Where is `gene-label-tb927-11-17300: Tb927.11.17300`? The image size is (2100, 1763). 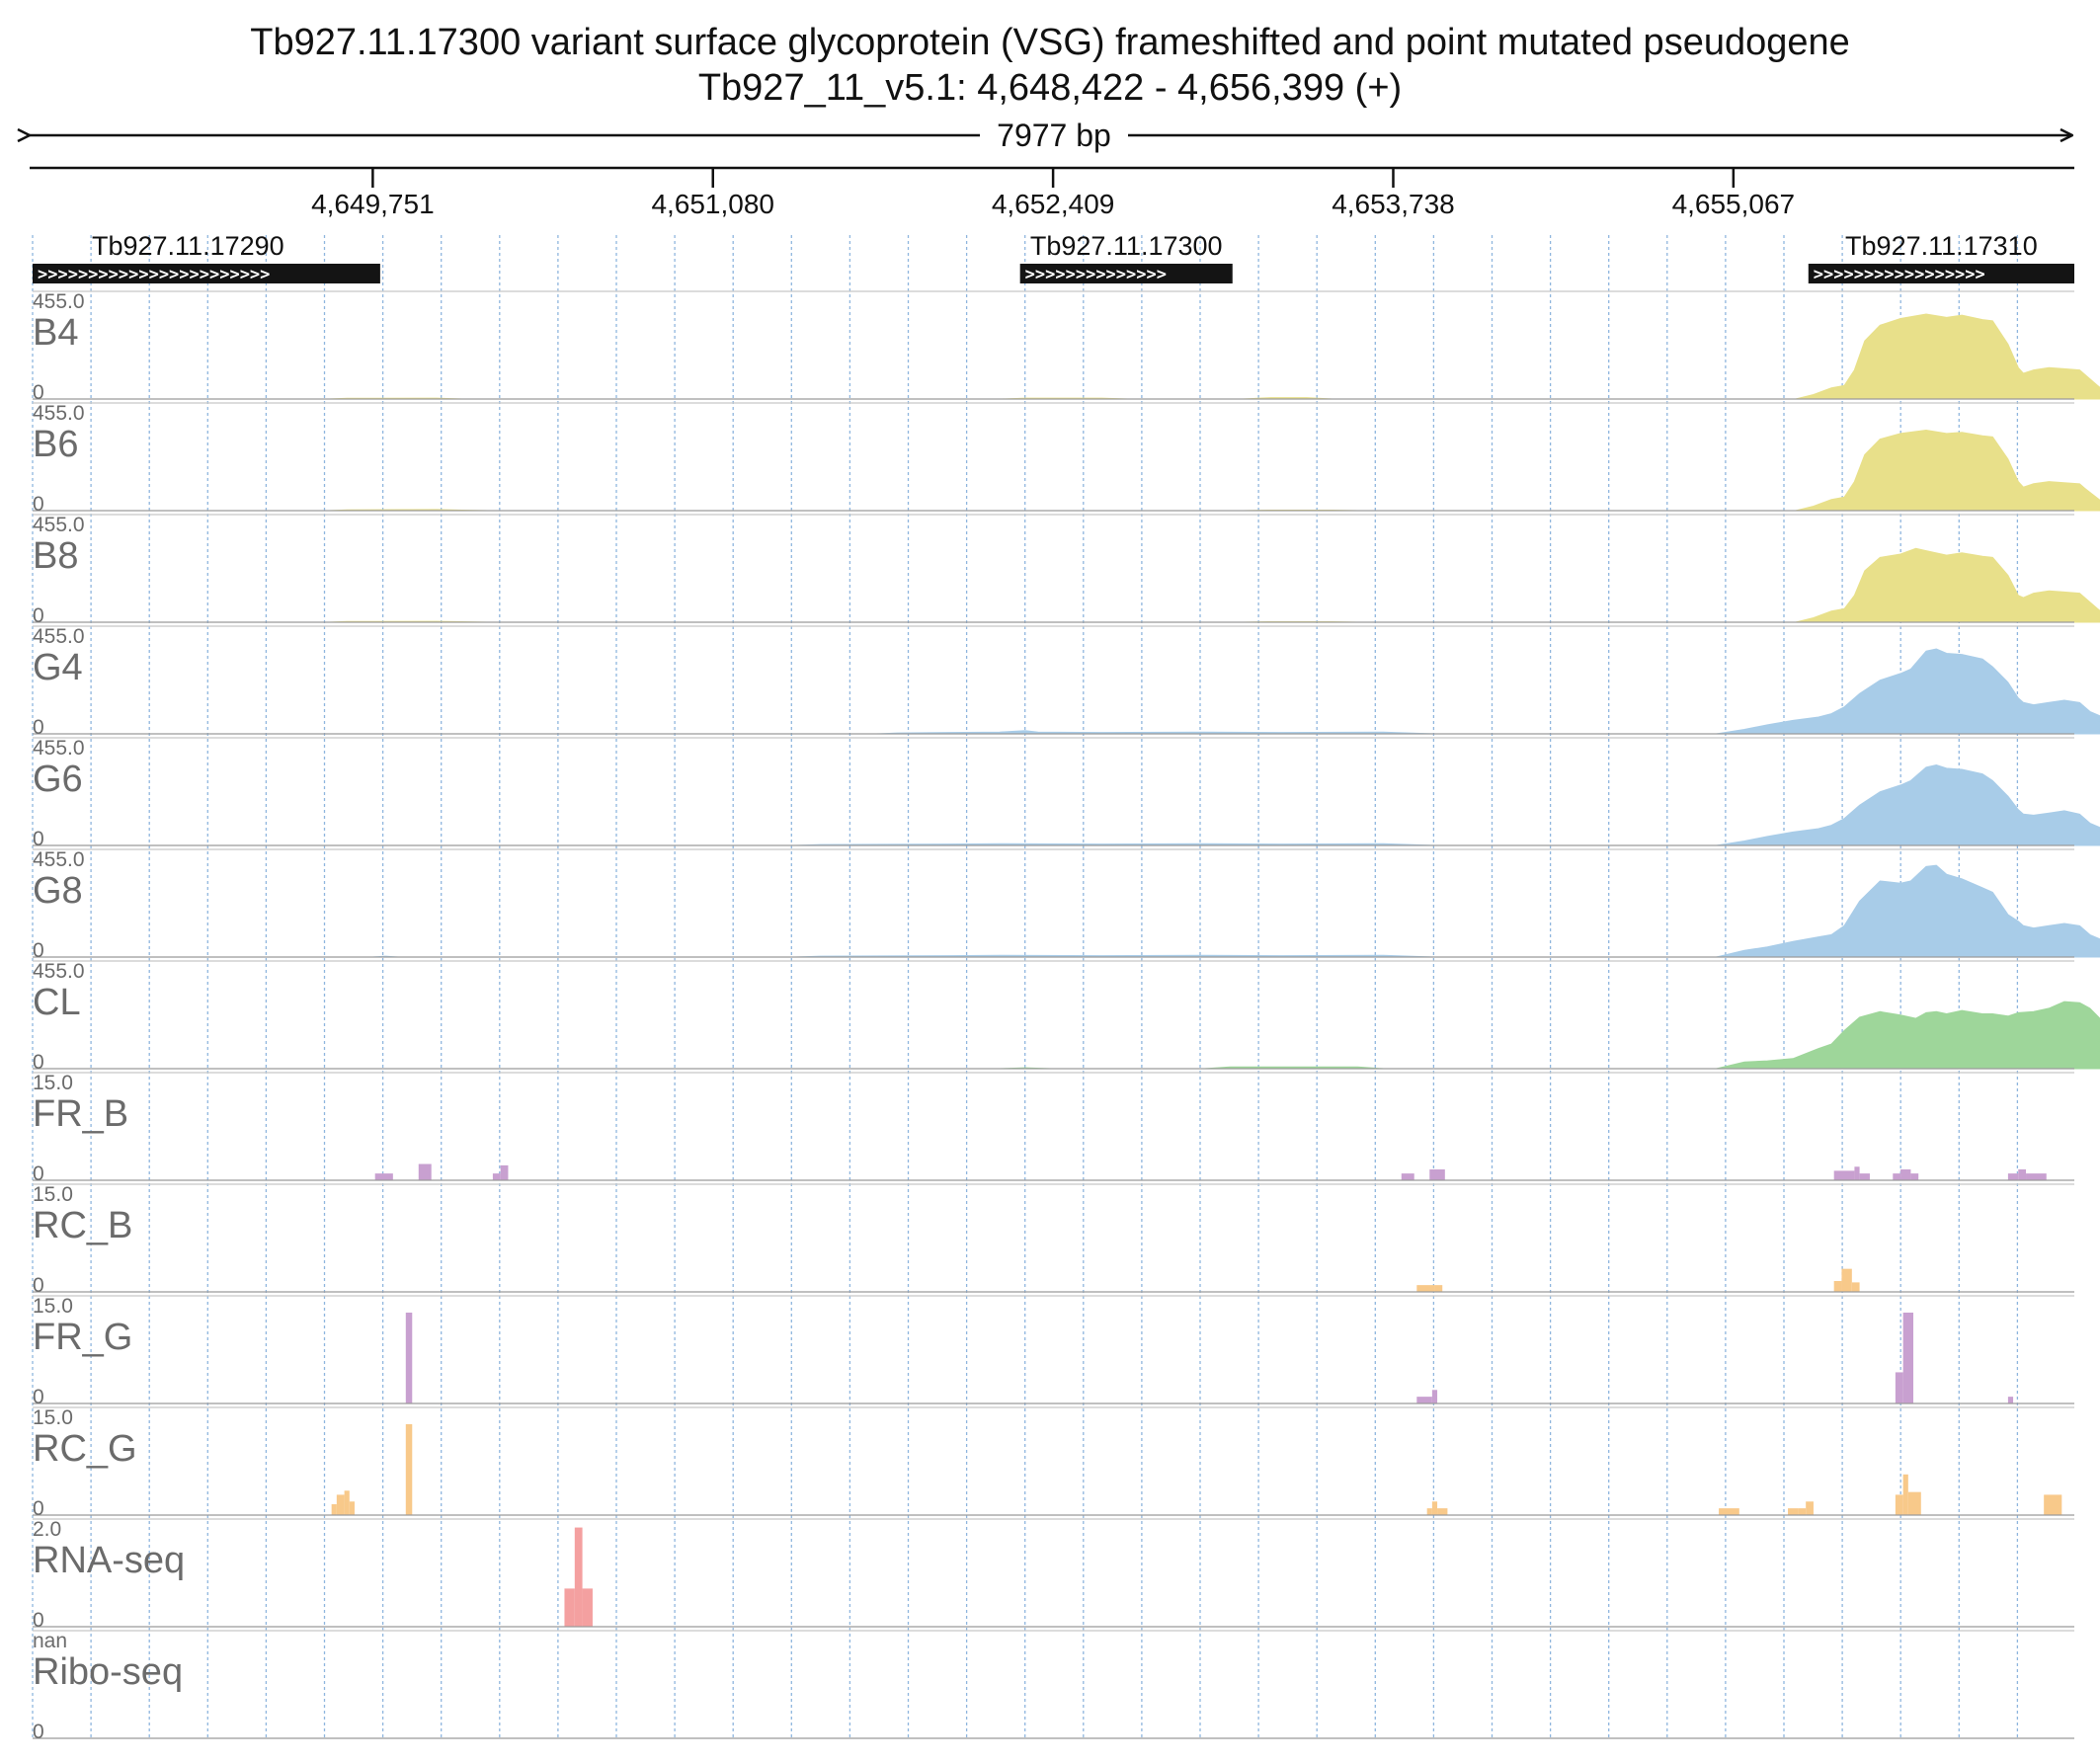 gene-label-tb927-11-17300: Tb927.11.17300 is located at coordinates (1126, 246).